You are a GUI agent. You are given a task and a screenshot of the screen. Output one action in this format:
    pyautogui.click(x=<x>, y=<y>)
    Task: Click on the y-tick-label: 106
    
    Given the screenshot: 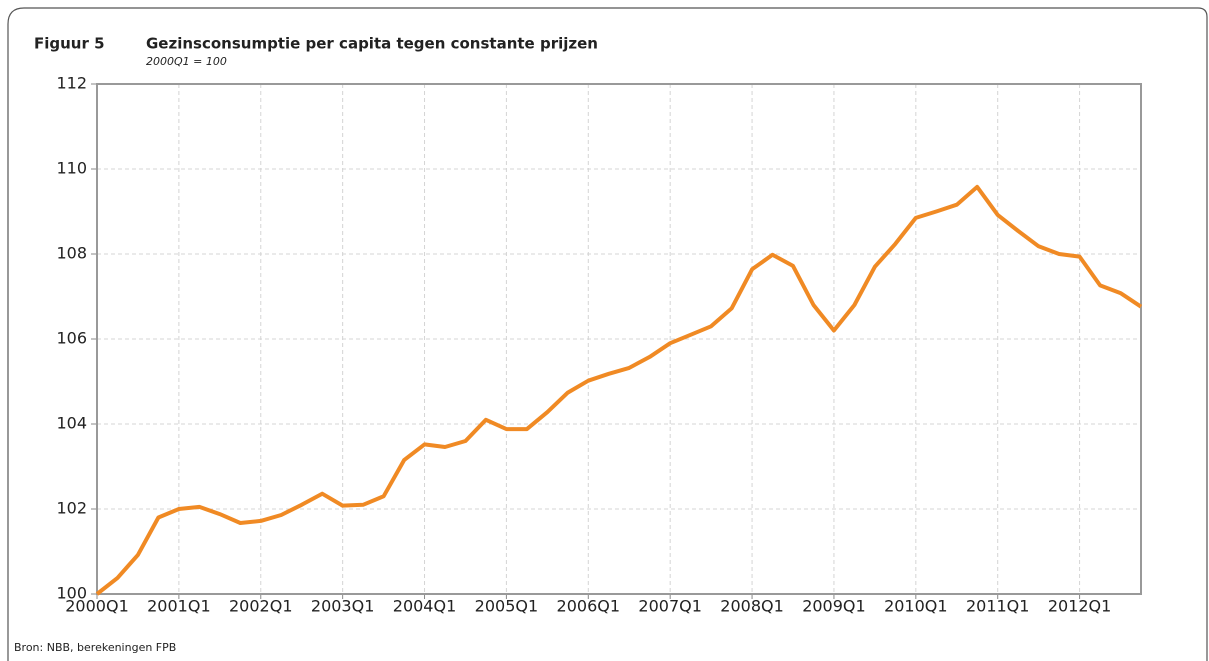 What is the action you would take?
    pyautogui.click(x=71, y=338)
    